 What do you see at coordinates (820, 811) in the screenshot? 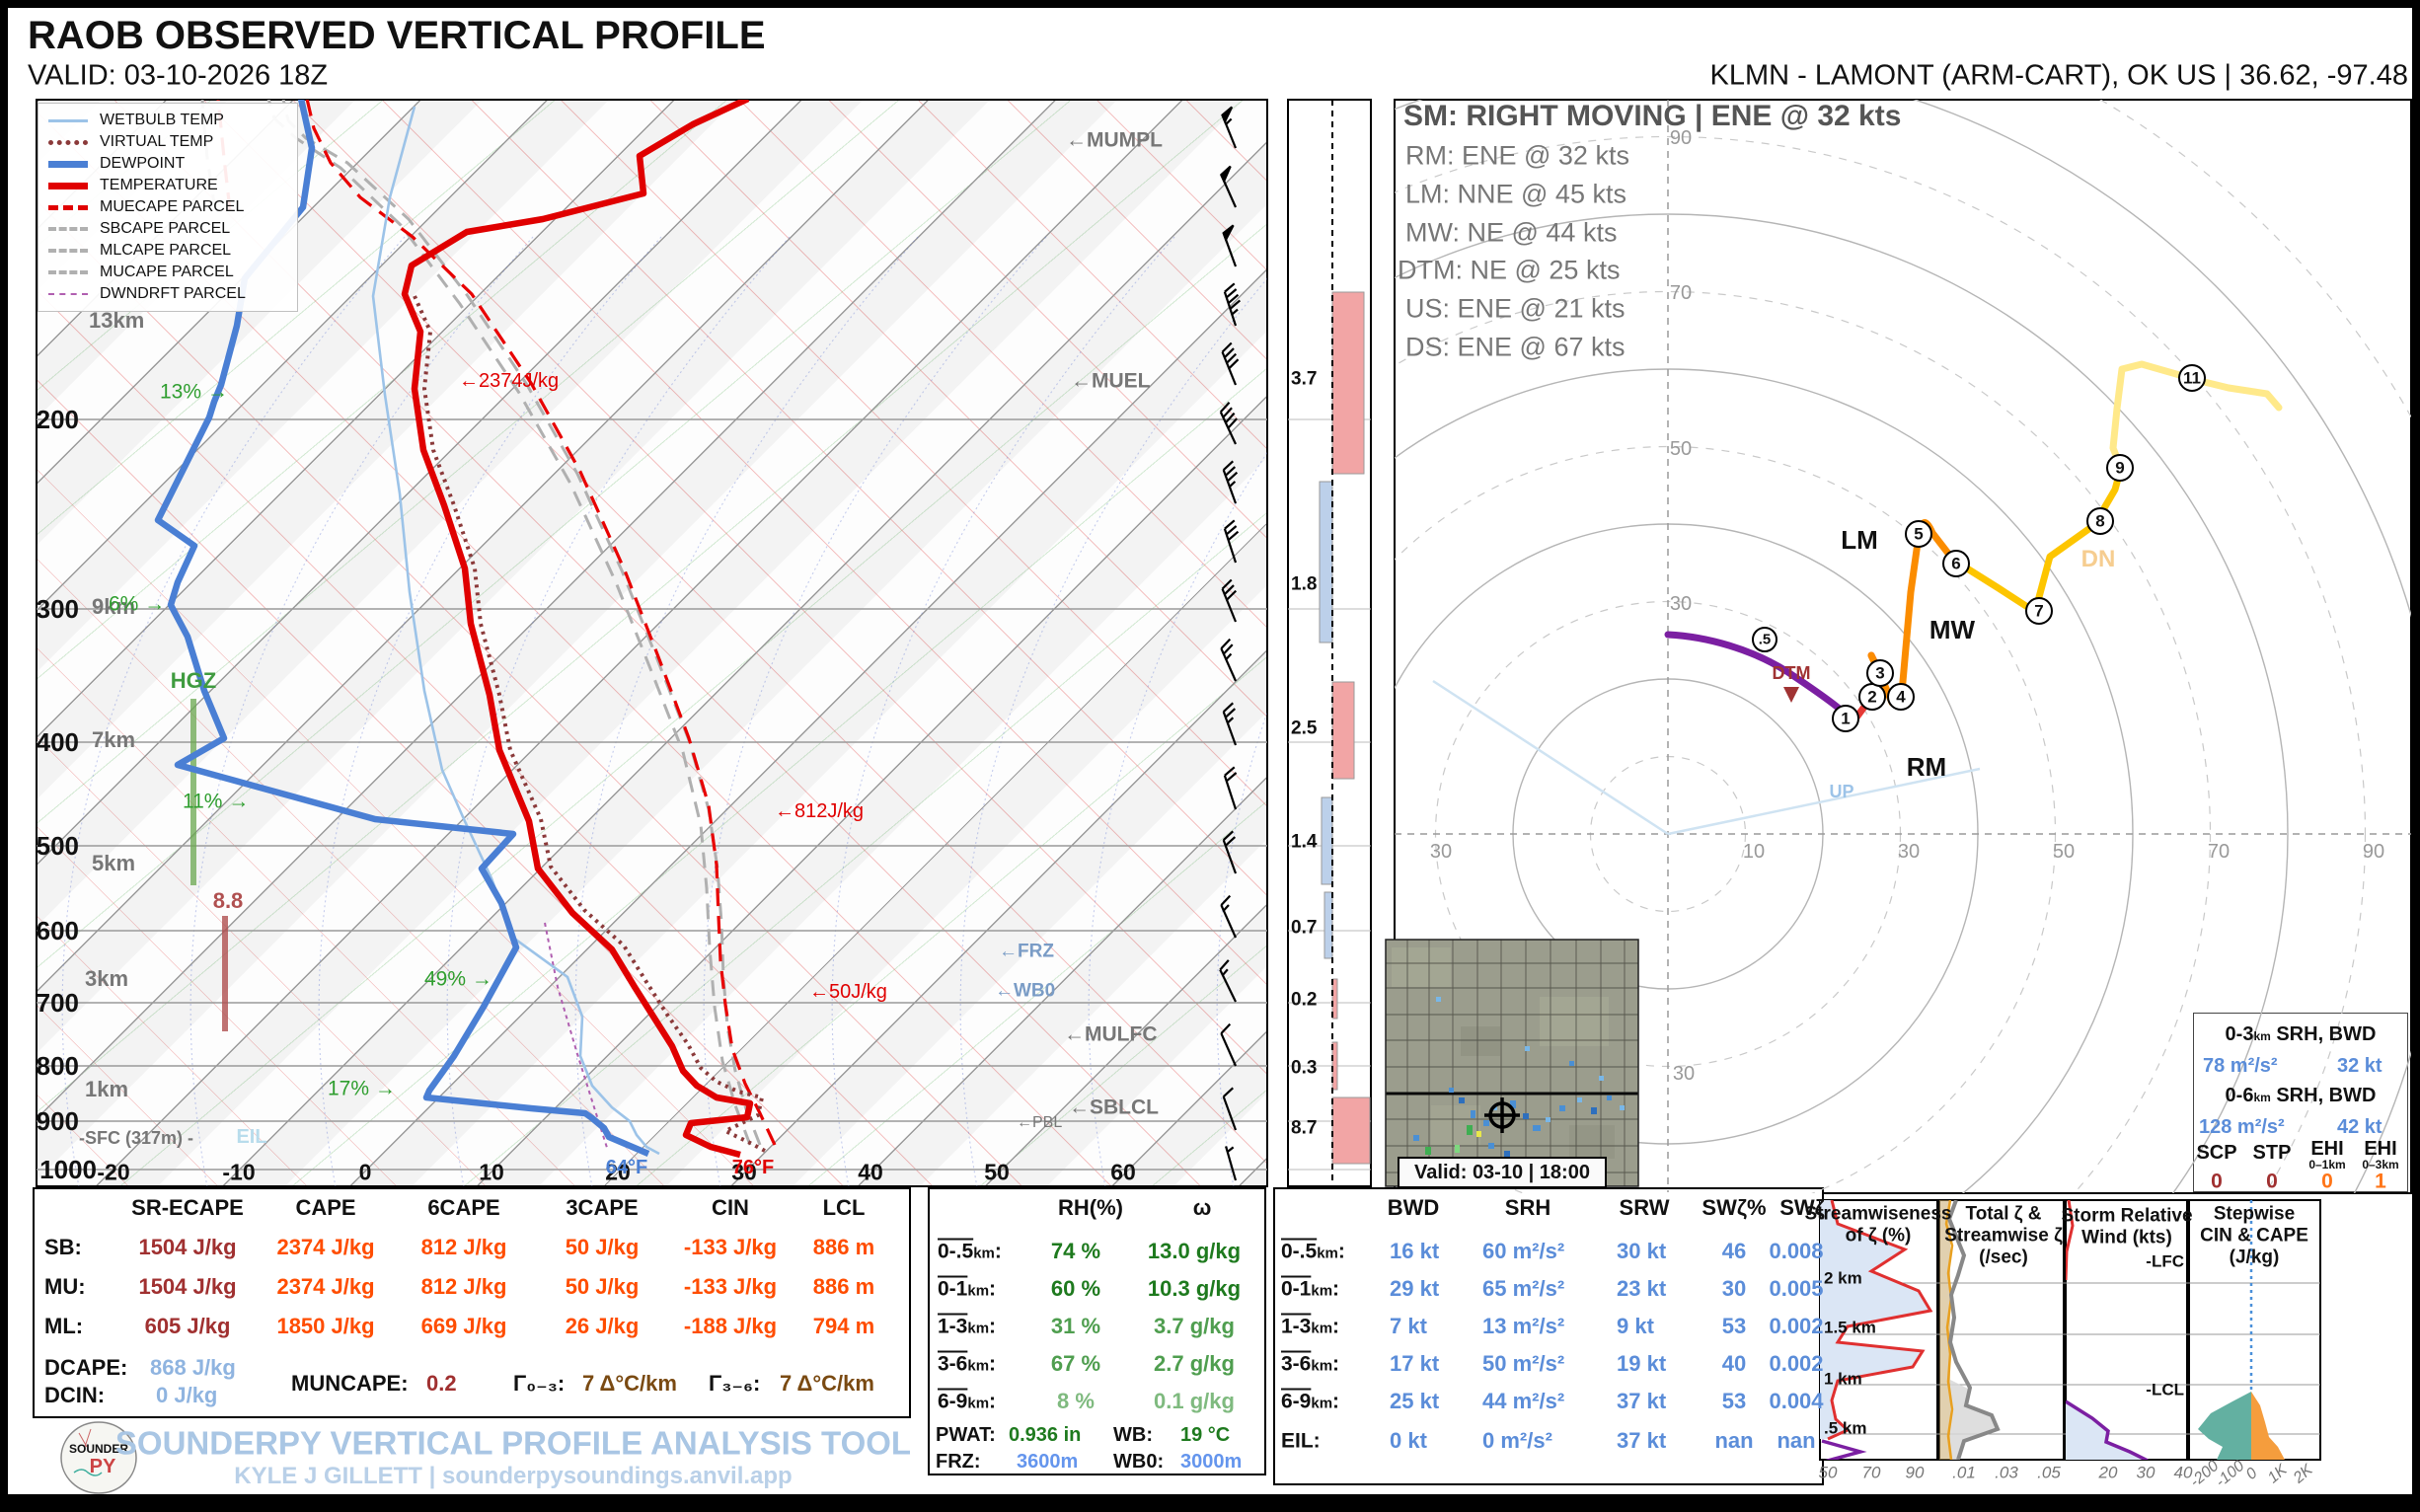
I see `annotation-cape-812: ←812J/kg` at bounding box center [820, 811].